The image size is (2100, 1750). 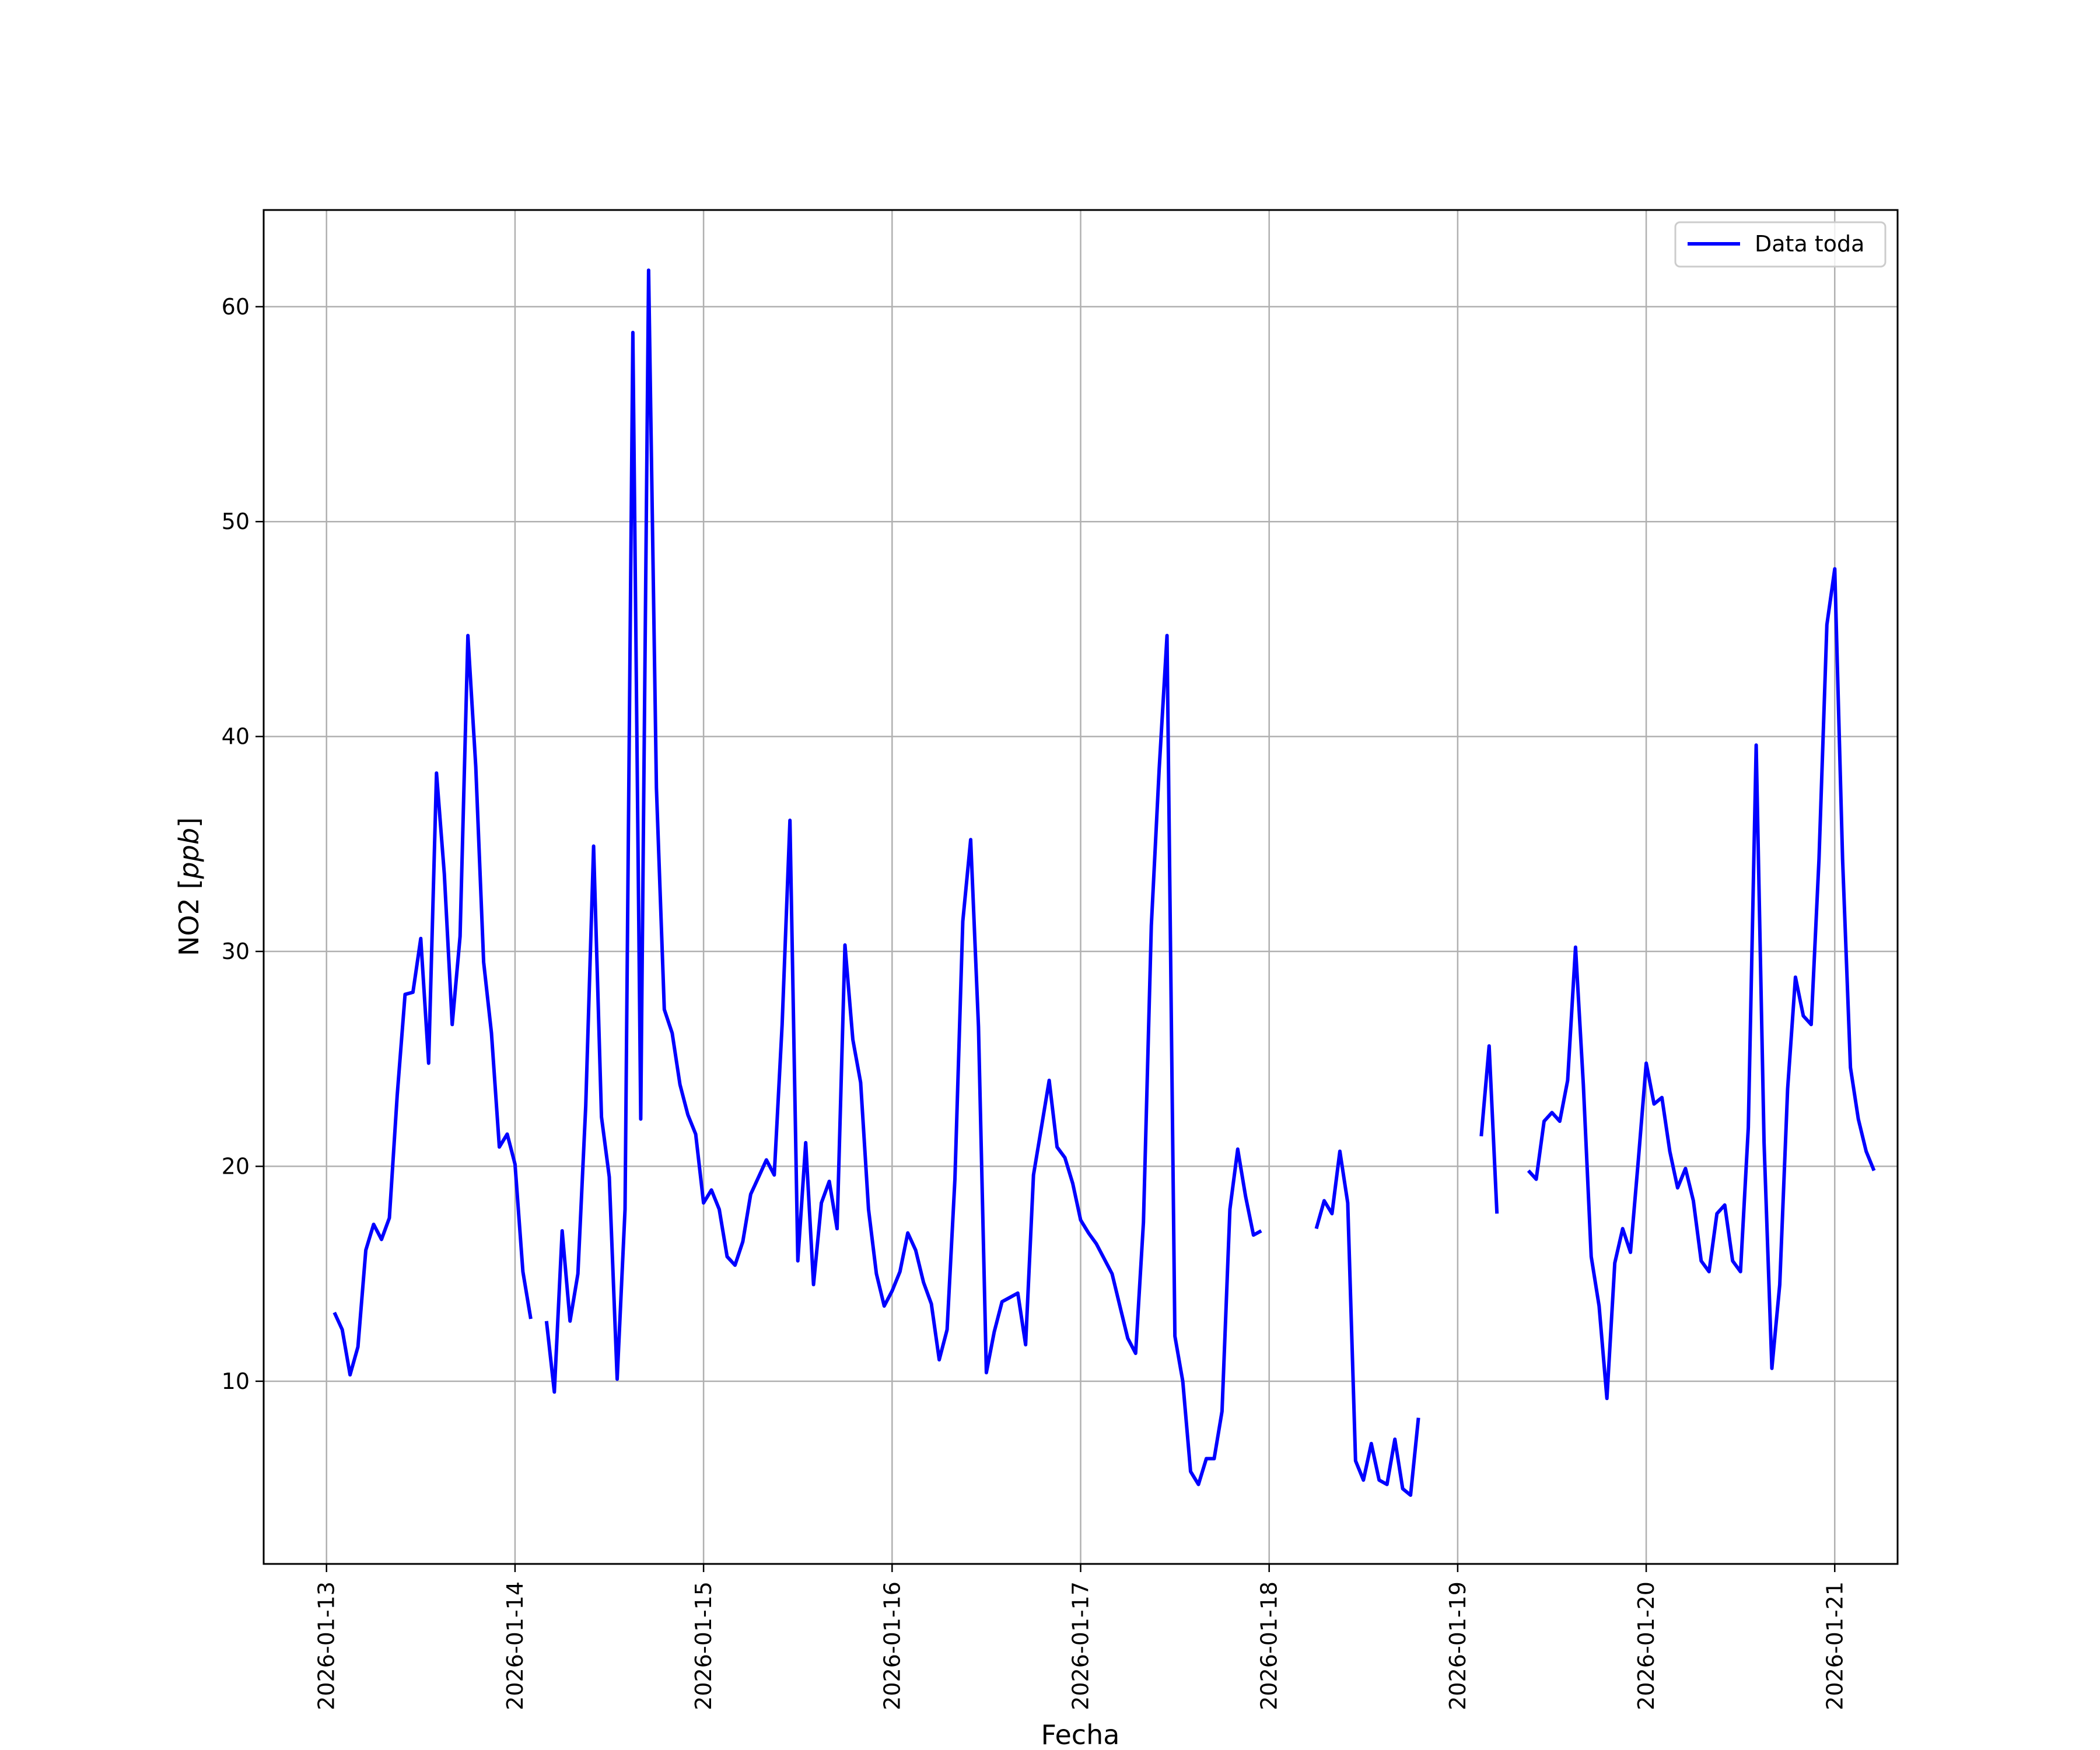 What do you see at coordinates (236, 1166) in the screenshot?
I see `y-tick-label: 20` at bounding box center [236, 1166].